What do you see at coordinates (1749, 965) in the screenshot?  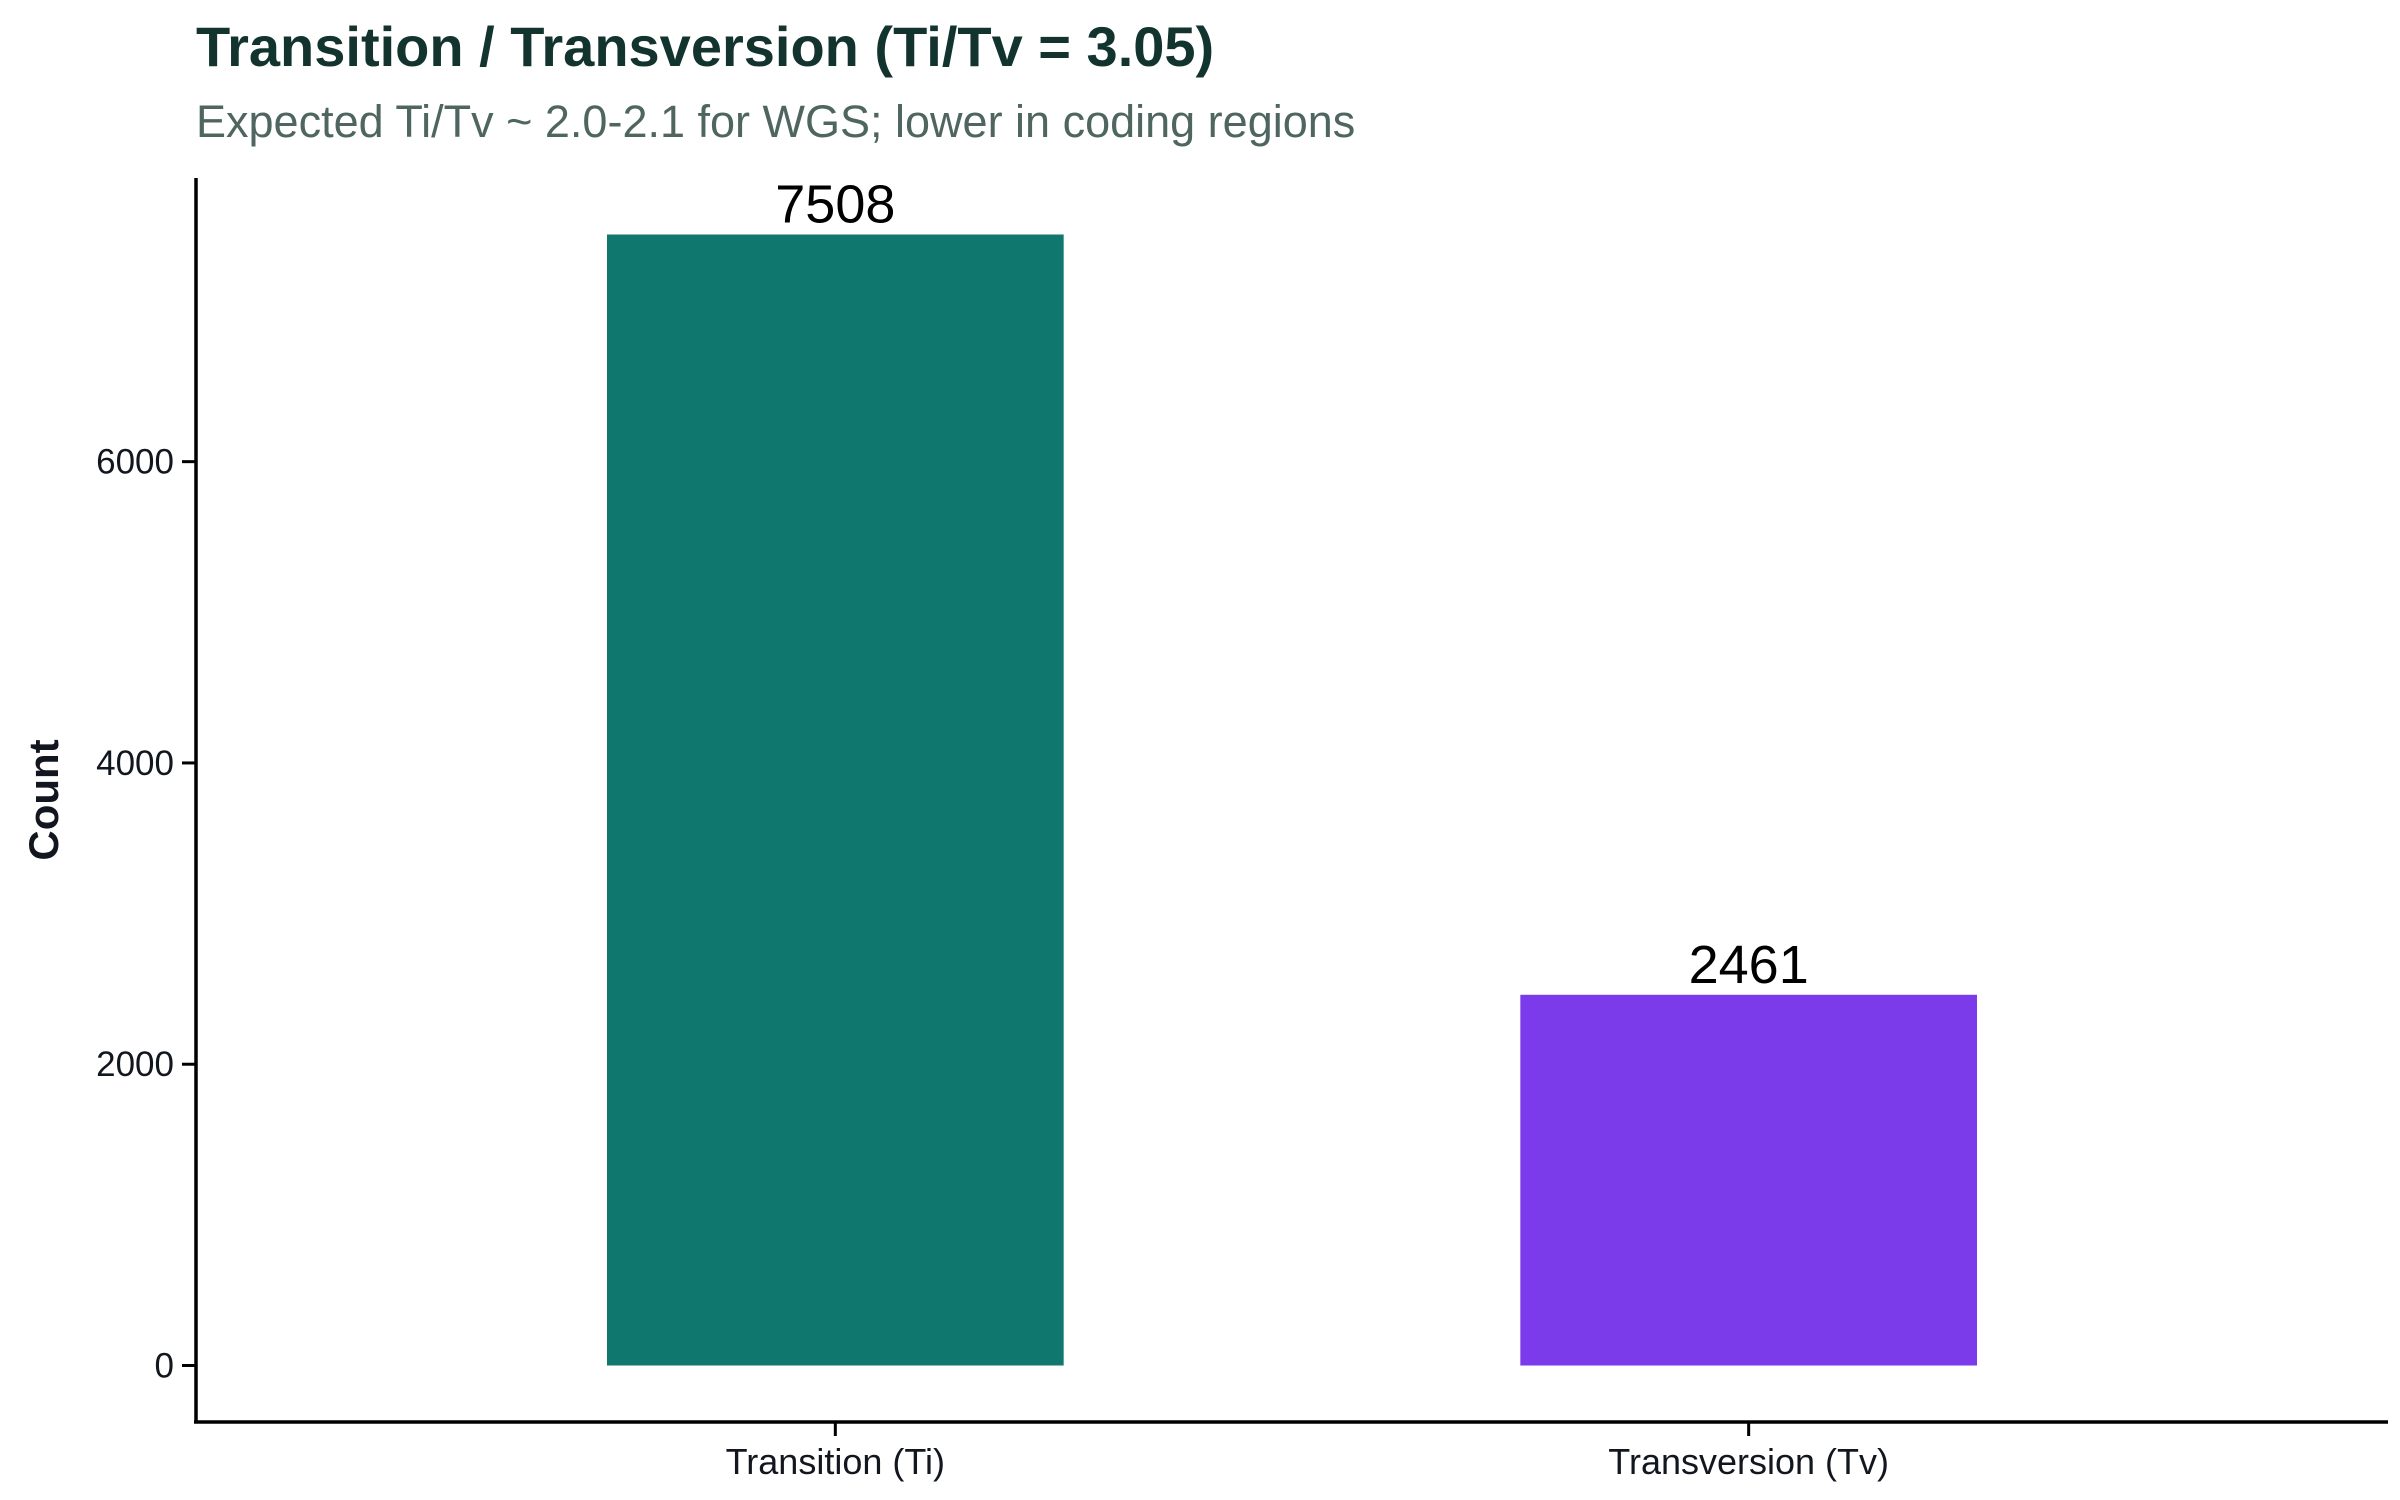 I see `value-label-1: 2461` at bounding box center [1749, 965].